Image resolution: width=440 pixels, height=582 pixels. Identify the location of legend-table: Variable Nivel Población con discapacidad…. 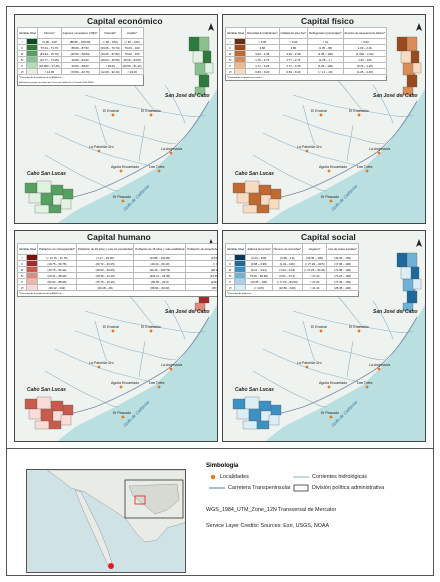
(116, 270).